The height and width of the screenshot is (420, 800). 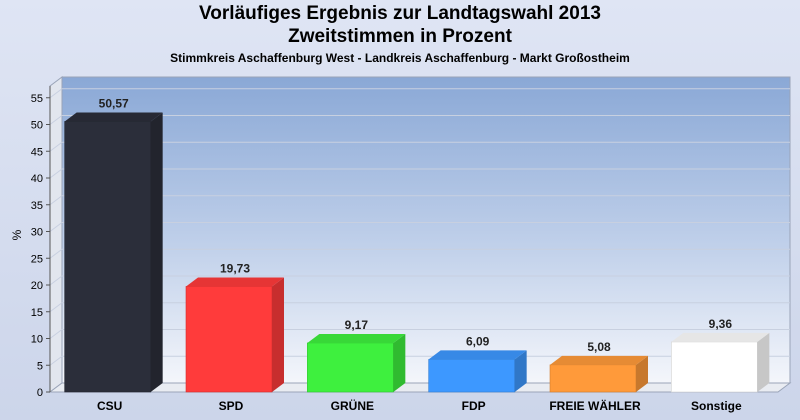 I want to click on bar-freie-wähler, so click(x=598, y=374).